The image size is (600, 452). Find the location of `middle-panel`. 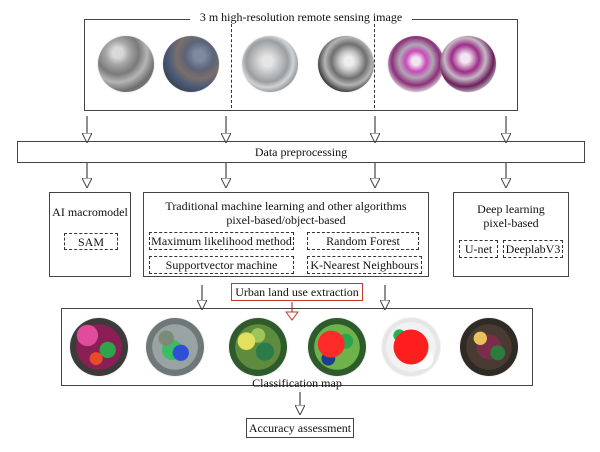

middle-panel is located at coordinates (286, 234).